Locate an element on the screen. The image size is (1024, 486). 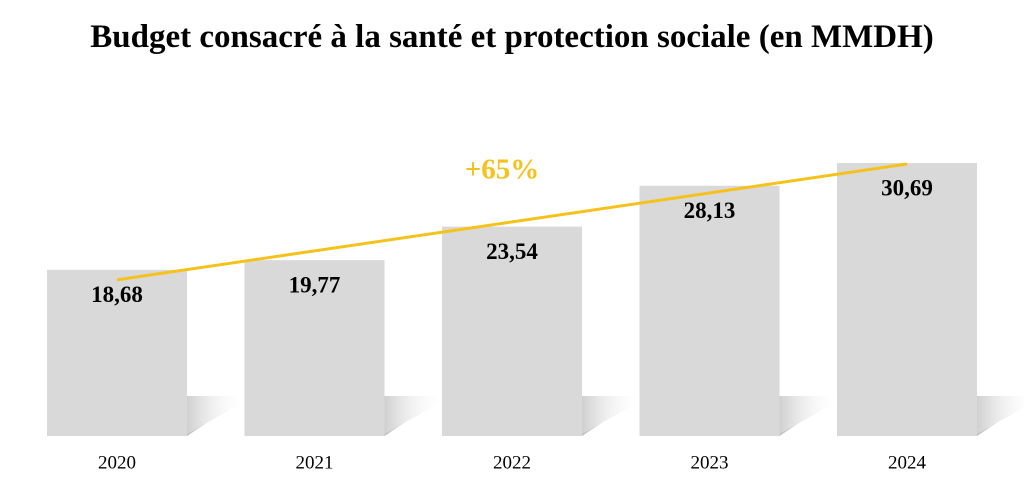
value-label: 28,13 is located at coordinates (710, 210).